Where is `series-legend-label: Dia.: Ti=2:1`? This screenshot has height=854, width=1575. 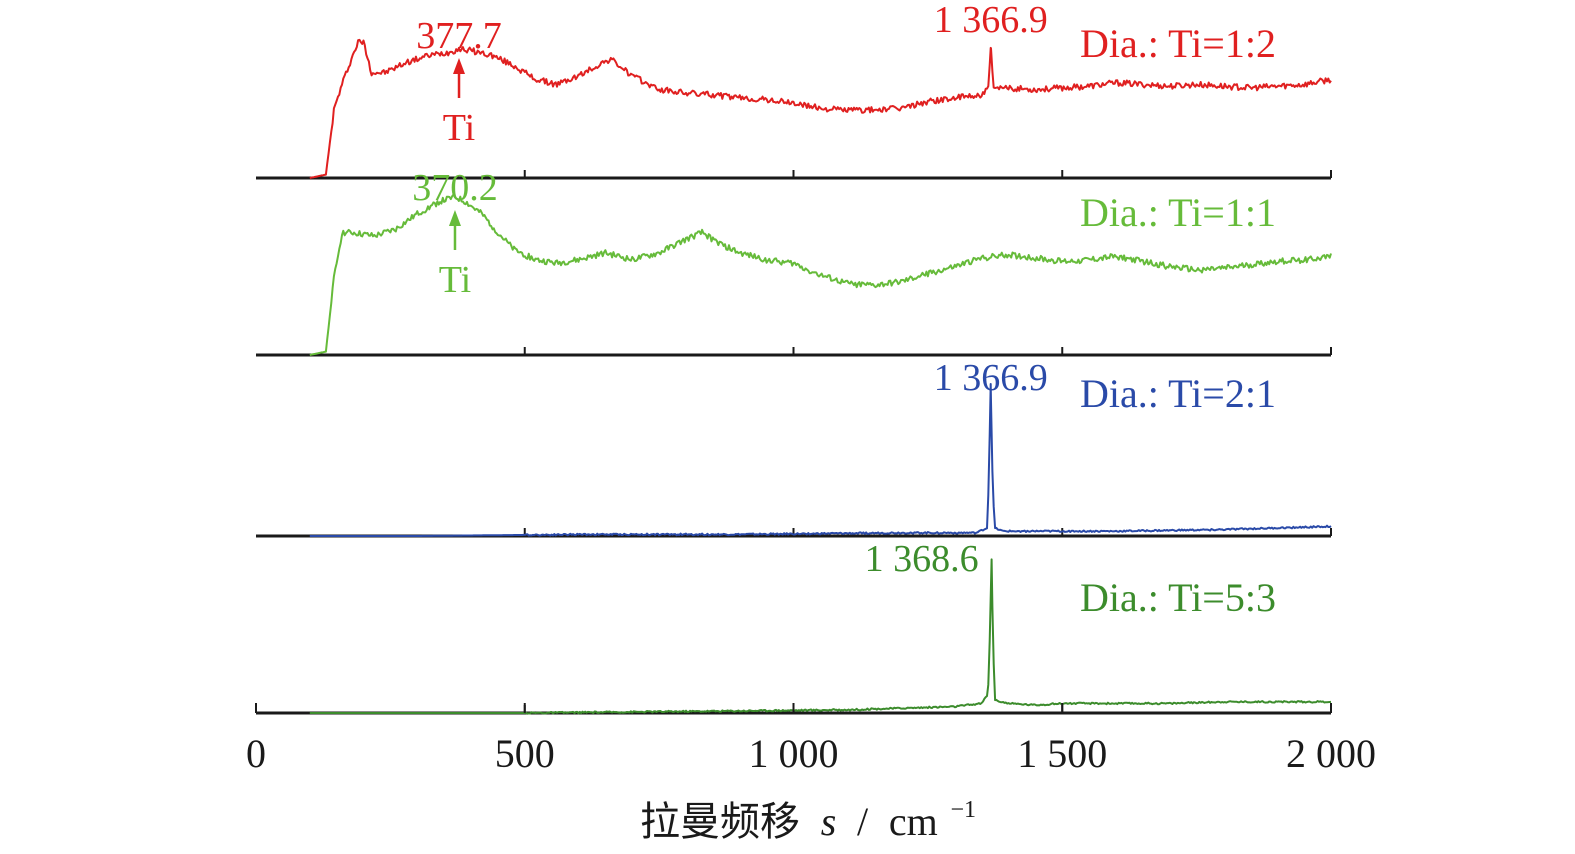
series-legend-label: Dia.: Ti=2:1 is located at coordinates (1178, 393).